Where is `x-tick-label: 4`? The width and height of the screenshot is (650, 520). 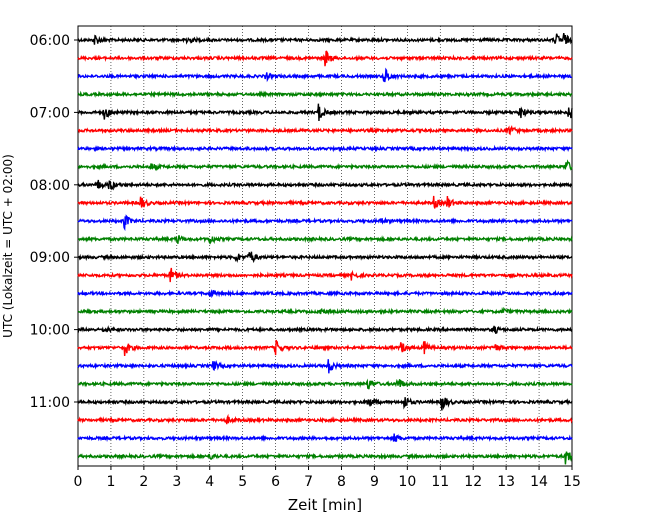
x-tick-label: 4 is located at coordinates (209, 482).